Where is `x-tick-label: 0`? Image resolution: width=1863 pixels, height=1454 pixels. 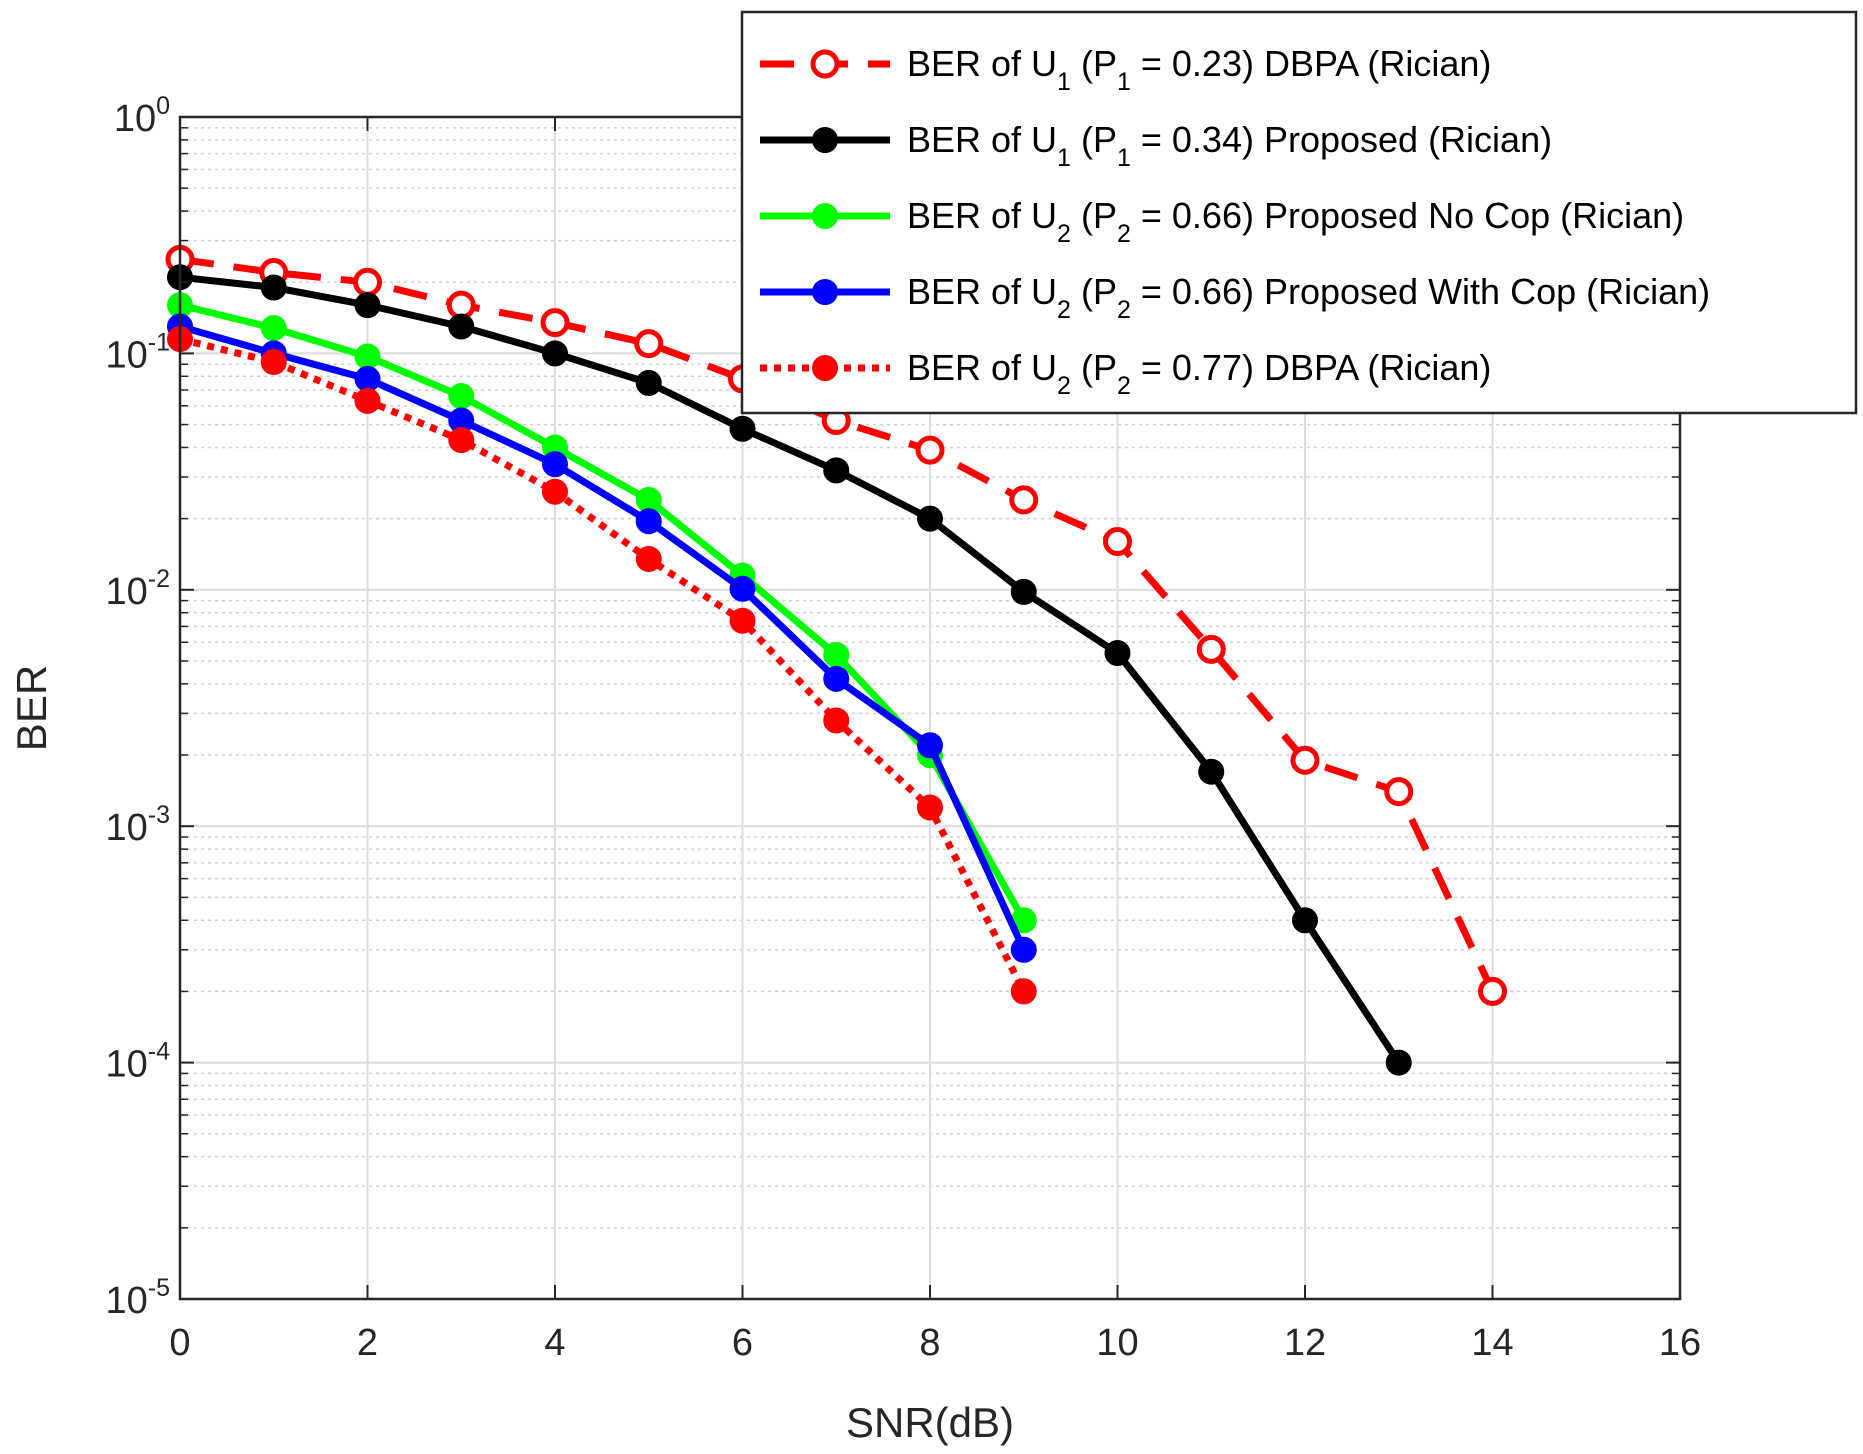 x-tick-label: 0 is located at coordinates (179, 1343).